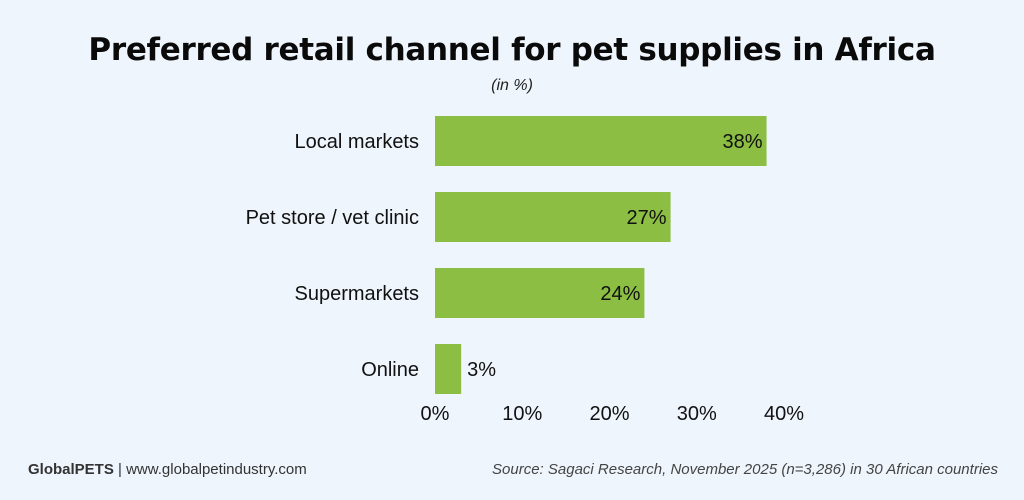 The image size is (1024, 500). Describe the element at coordinates (216, 469) in the screenshot. I see `website-link: www.globalpetindustry.com` at that location.